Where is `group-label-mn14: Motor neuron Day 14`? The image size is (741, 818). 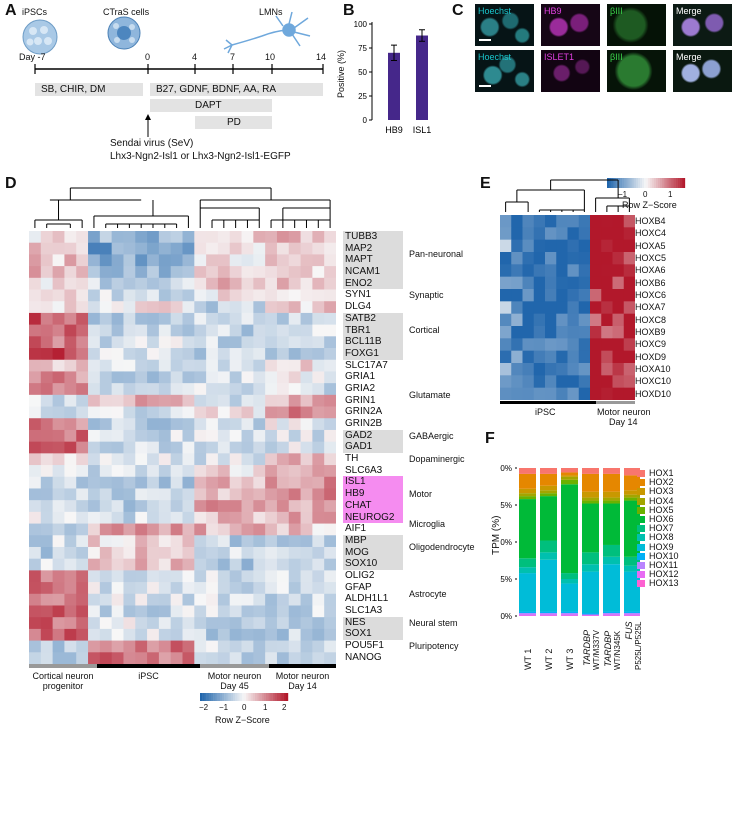
group-label-mn14: Motor neuron Day 14 is located at coordinates (302, 681).